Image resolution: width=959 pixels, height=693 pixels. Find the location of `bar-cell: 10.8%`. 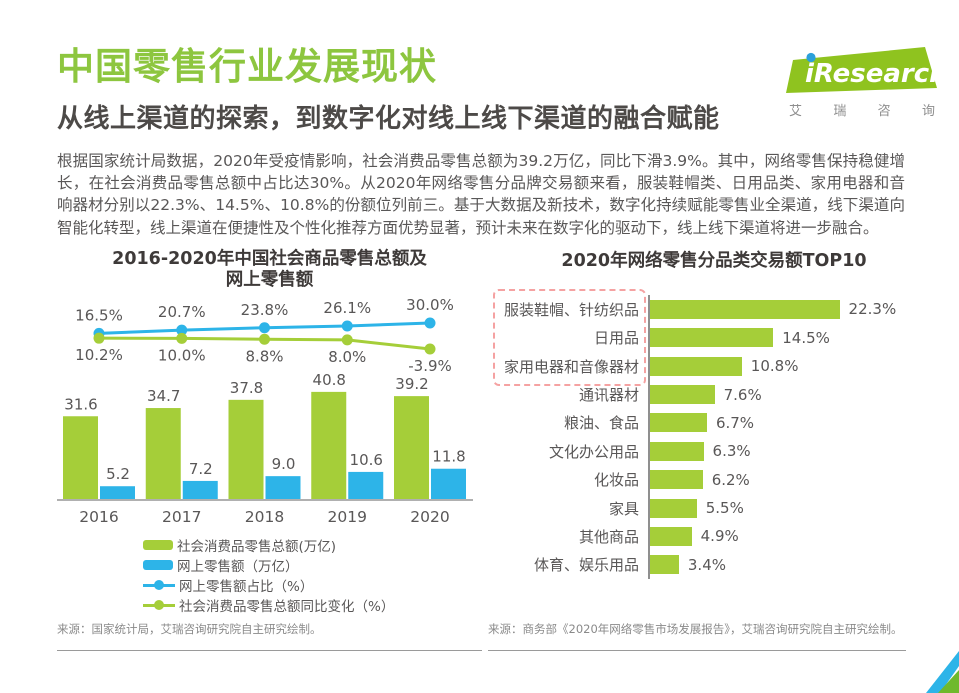

bar-cell: 10.8% is located at coordinates (794, 366).